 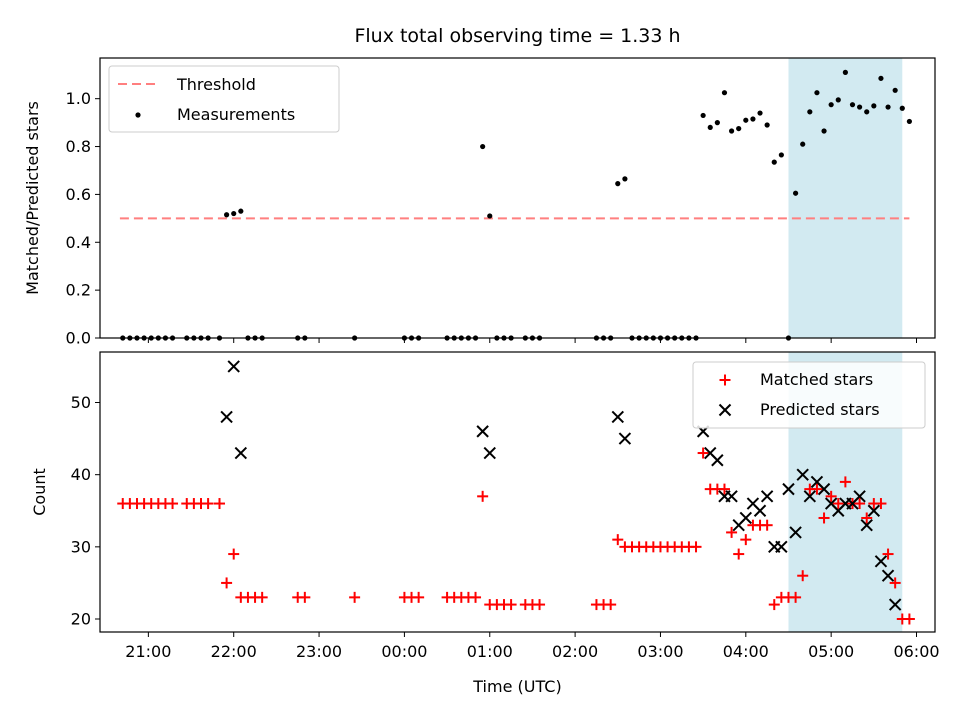 I want to click on top-y-tick-label: 1.0, so click(x=78, y=98).